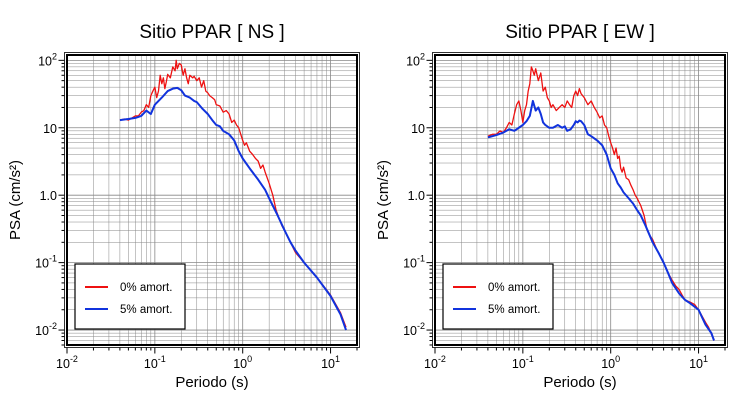  Describe the element at coordinates (211, 32) in the screenshot. I see `chart-title: Sitio PPAR [ NS ]` at that location.